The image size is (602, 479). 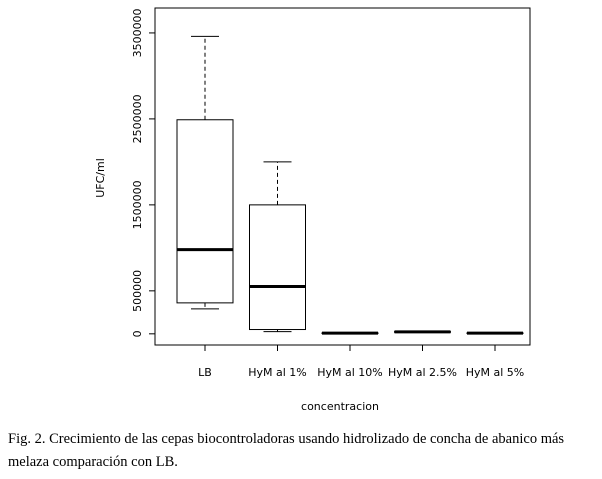 What do you see at coordinates (100, 178) in the screenshot?
I see `y-axis-label: UFC/ml` at bounding box center [100, 178].